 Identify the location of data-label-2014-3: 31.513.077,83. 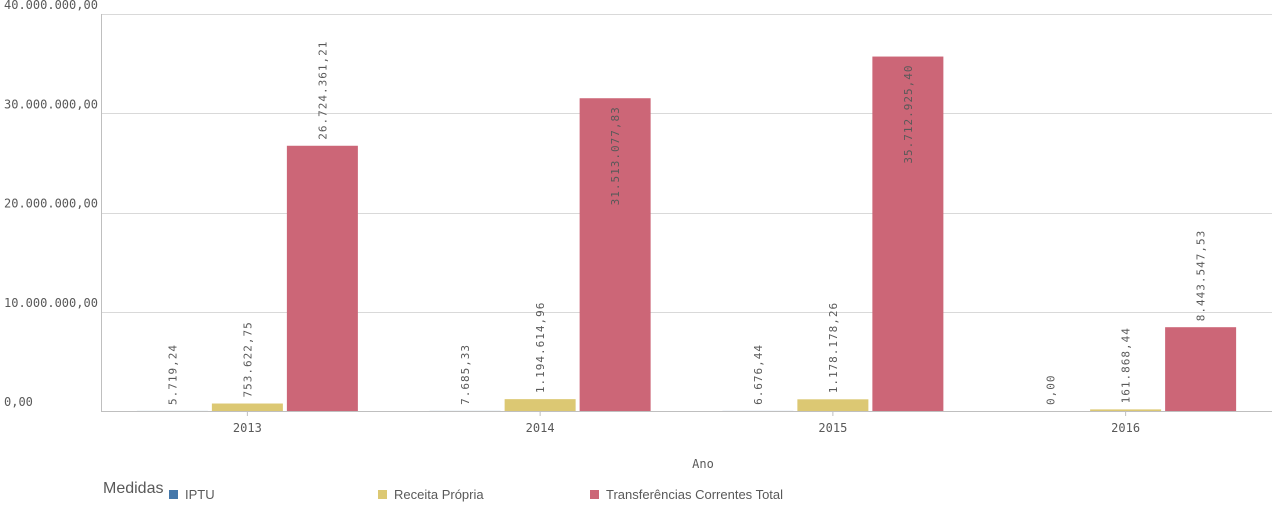
(615, 155).